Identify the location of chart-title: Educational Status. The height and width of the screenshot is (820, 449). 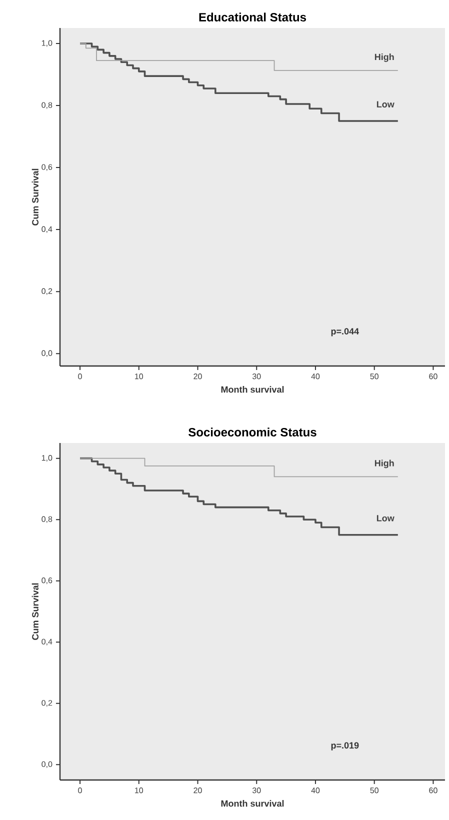
(252, 17).